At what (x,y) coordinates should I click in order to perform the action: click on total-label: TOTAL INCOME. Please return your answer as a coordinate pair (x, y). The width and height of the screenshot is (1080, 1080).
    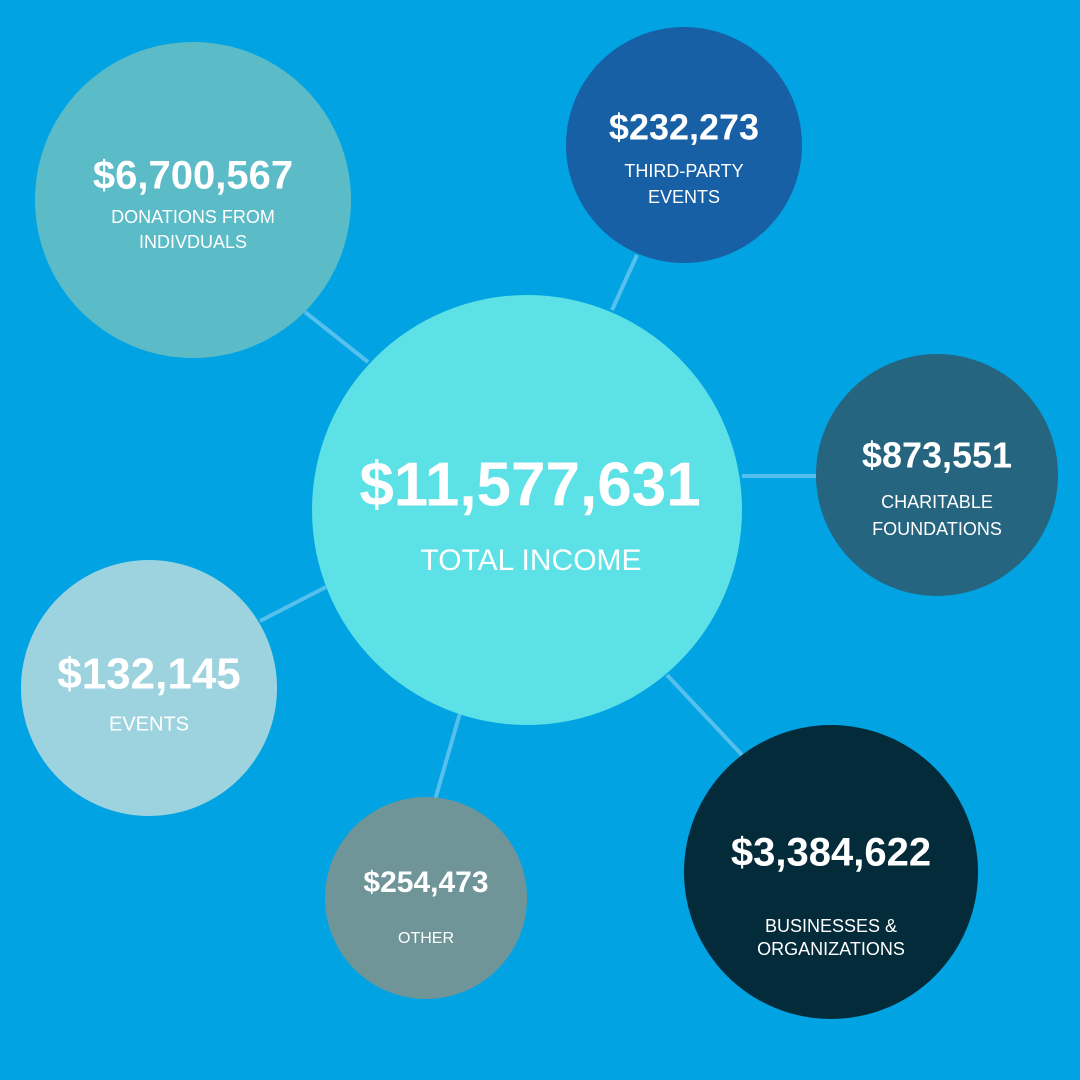
    Looking at the image, I should click on (530, 560).